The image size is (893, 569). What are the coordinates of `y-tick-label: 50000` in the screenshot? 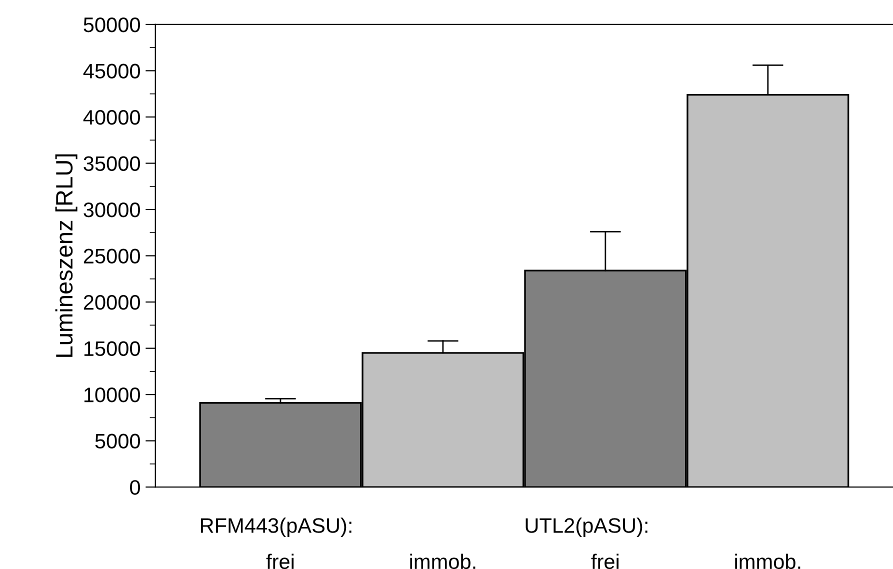 It's located at (112, 24).